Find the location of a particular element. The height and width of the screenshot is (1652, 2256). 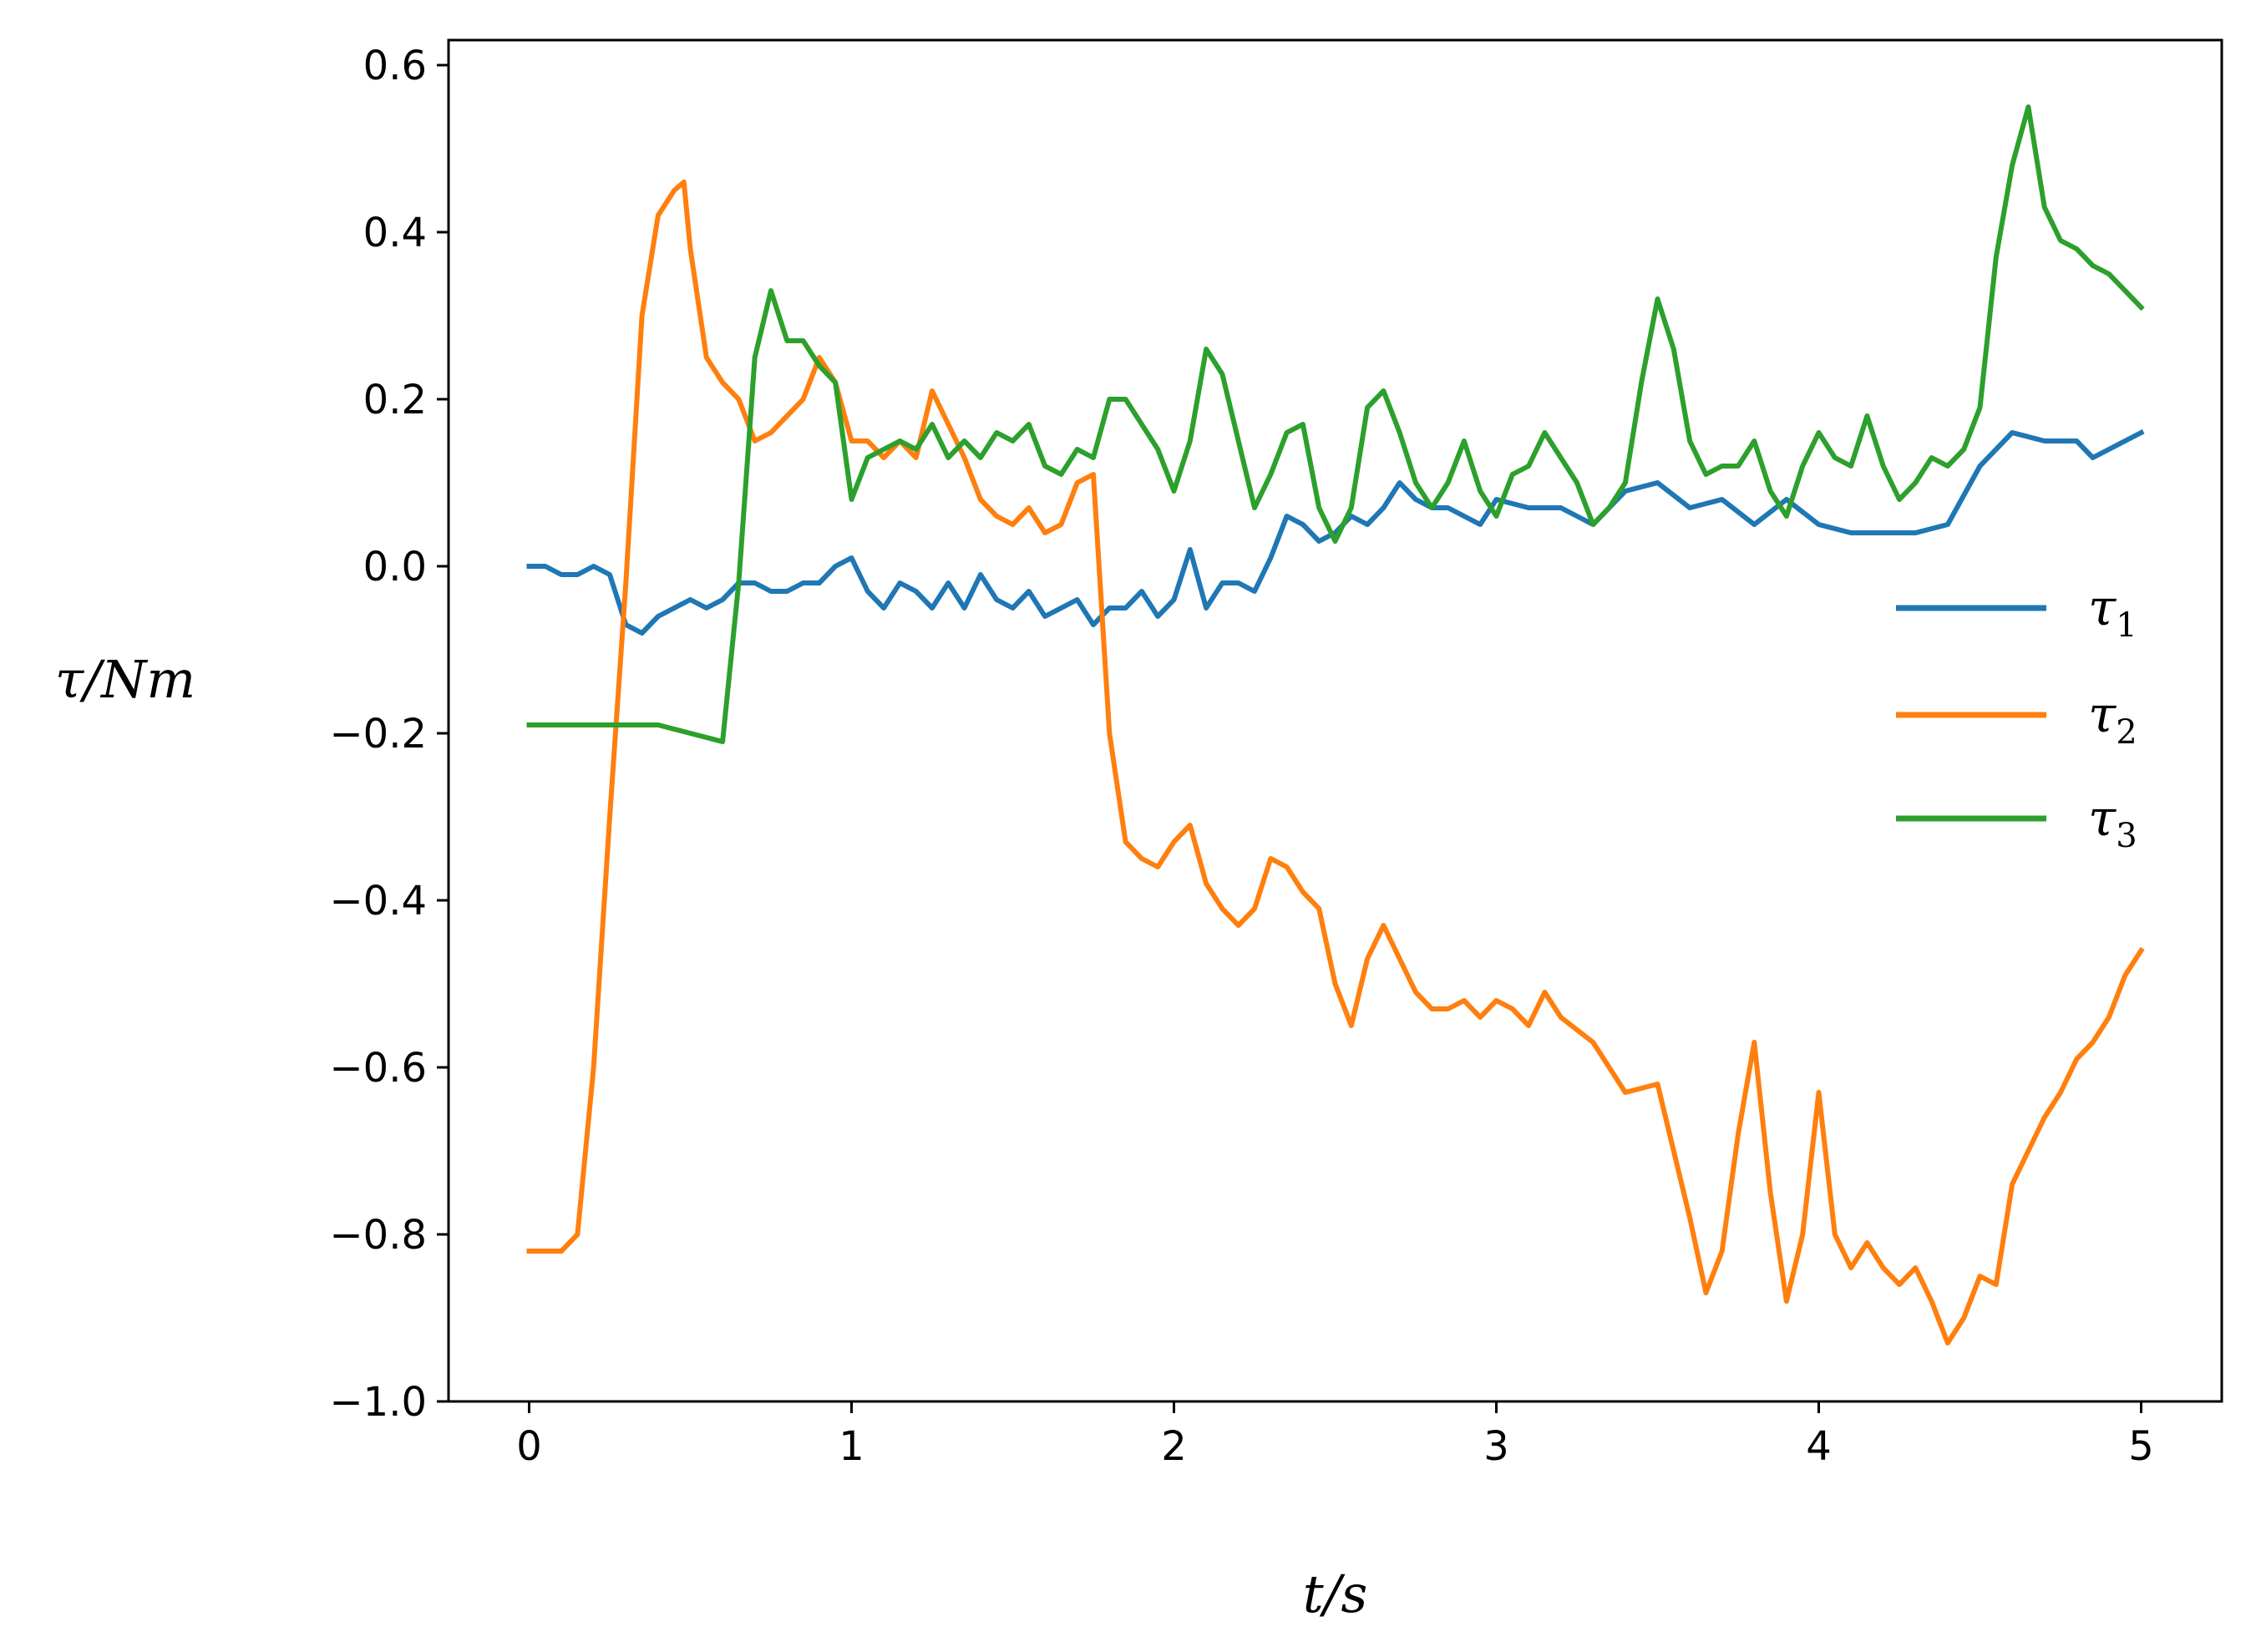

x-tick-label: 2 is located at coordinates (1174, 1446).